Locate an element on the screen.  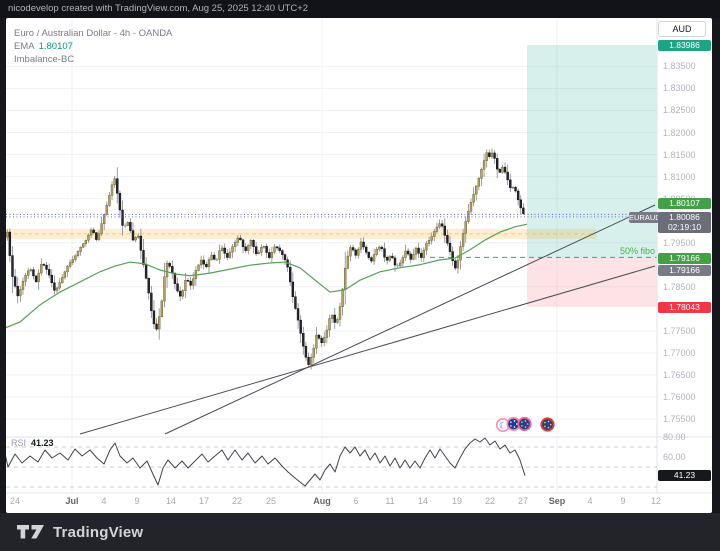
price-tick-label: 1.82500 is located at coordinates (679, 110).